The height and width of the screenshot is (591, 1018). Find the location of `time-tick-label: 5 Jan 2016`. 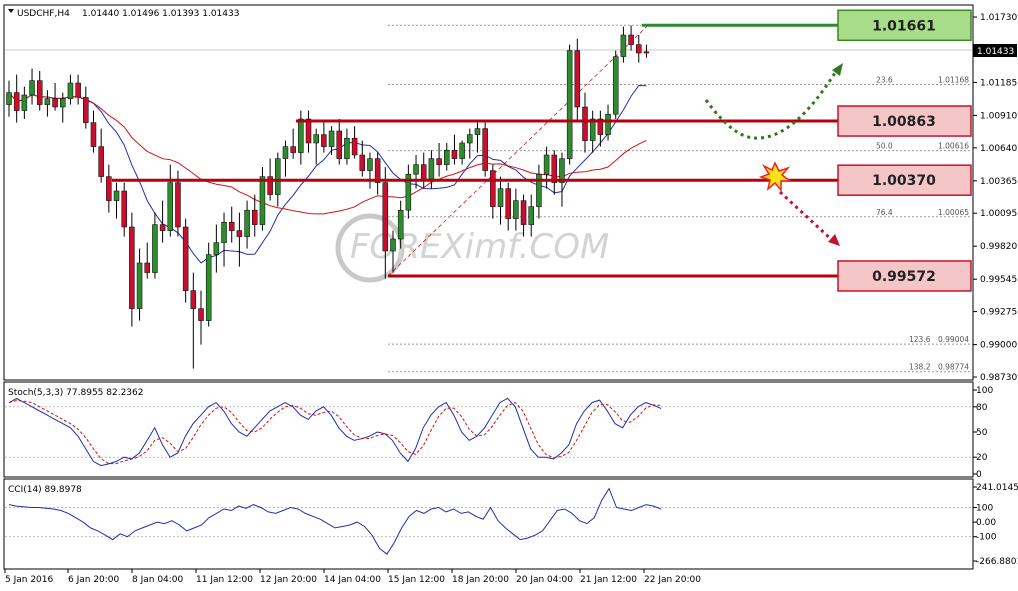

time-tick-label: 5 Jan 2016 is located at coordinates (29, 580).